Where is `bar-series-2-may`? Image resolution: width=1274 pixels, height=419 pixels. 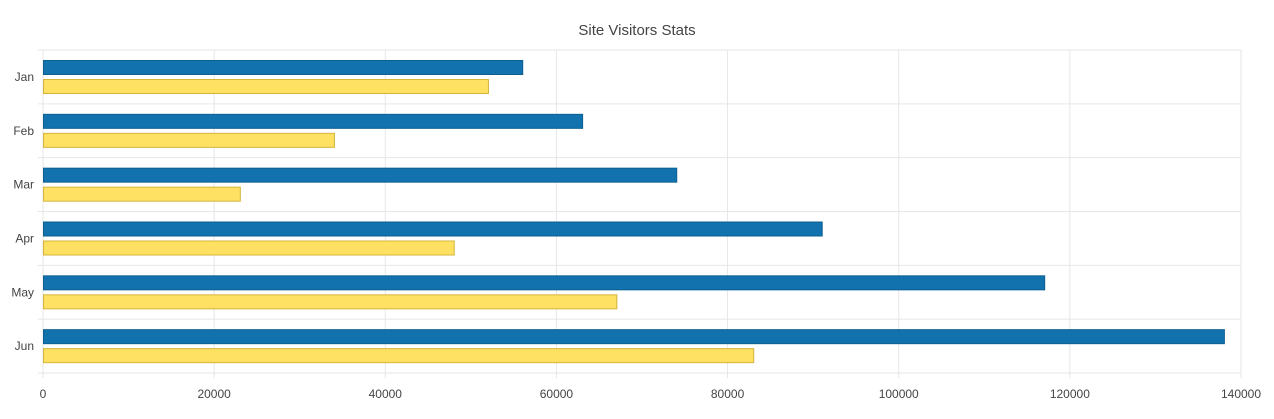 bar-series-2-may is located at coordinates (330, 302).